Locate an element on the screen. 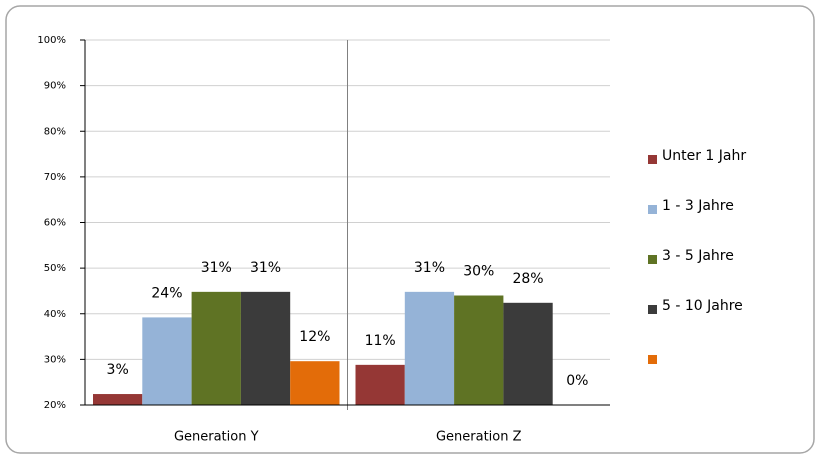  y-tick-label: 50% is located at coordinates (55, 268).